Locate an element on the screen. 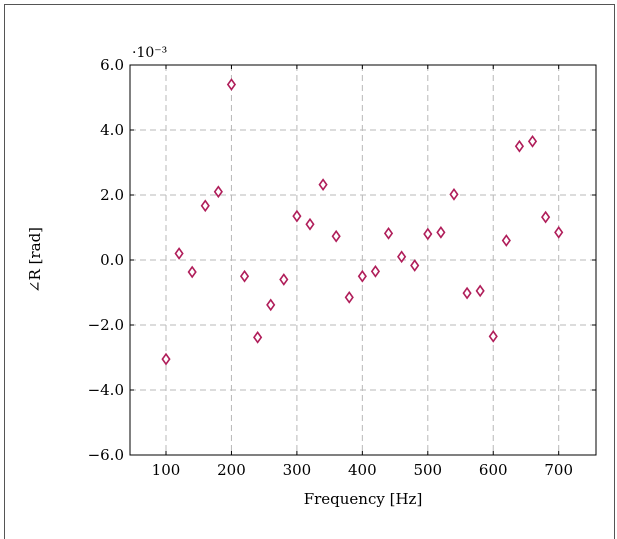 The height and width of the screenshot is (539, 617). x-tick-label: 700 is located at coordinates (558, 470).